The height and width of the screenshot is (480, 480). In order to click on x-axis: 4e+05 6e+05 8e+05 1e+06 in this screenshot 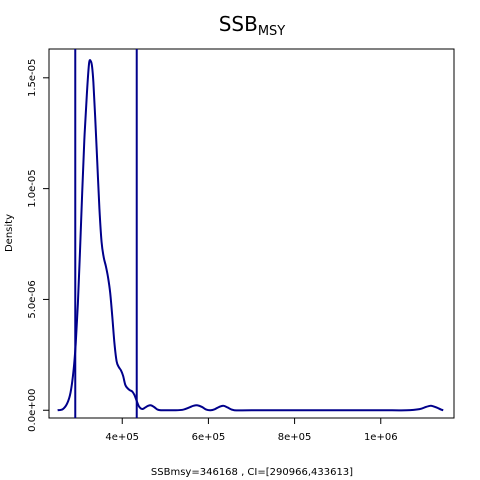, I will do `click(251, 430)`.